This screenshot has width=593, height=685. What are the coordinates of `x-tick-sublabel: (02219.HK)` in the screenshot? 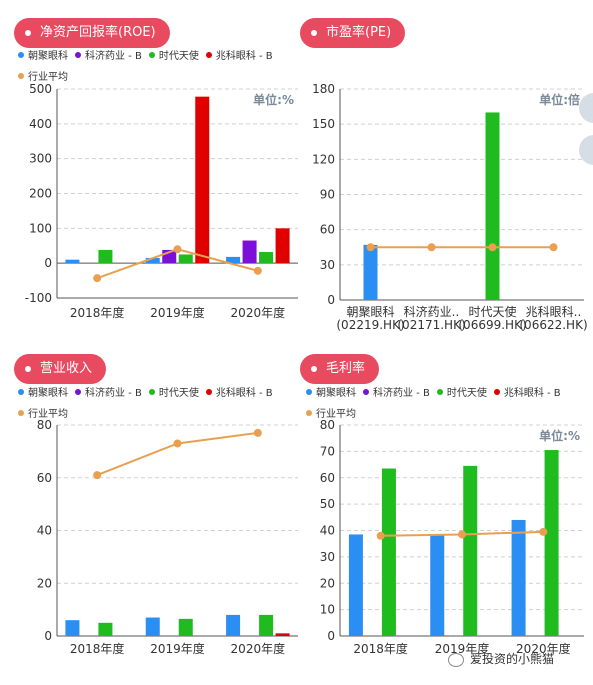 It's located at (370, 325).